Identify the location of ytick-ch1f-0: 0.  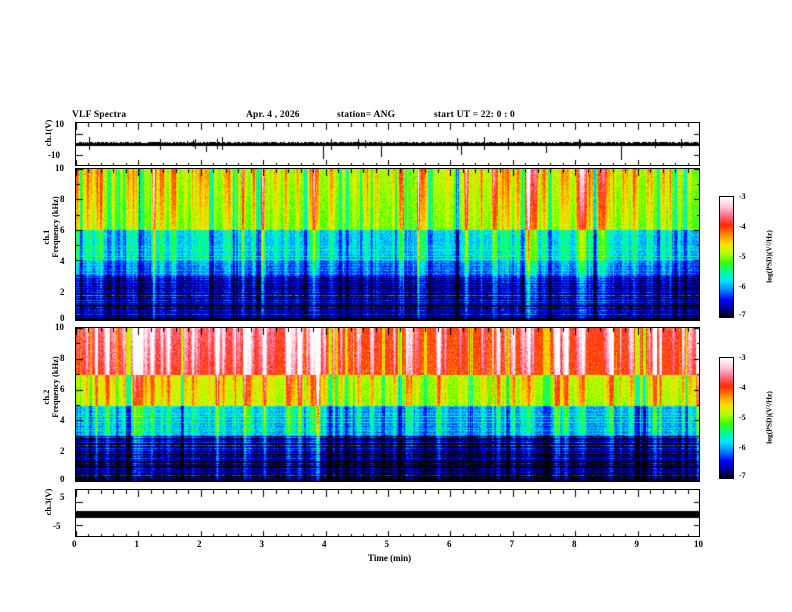
(62, 318).